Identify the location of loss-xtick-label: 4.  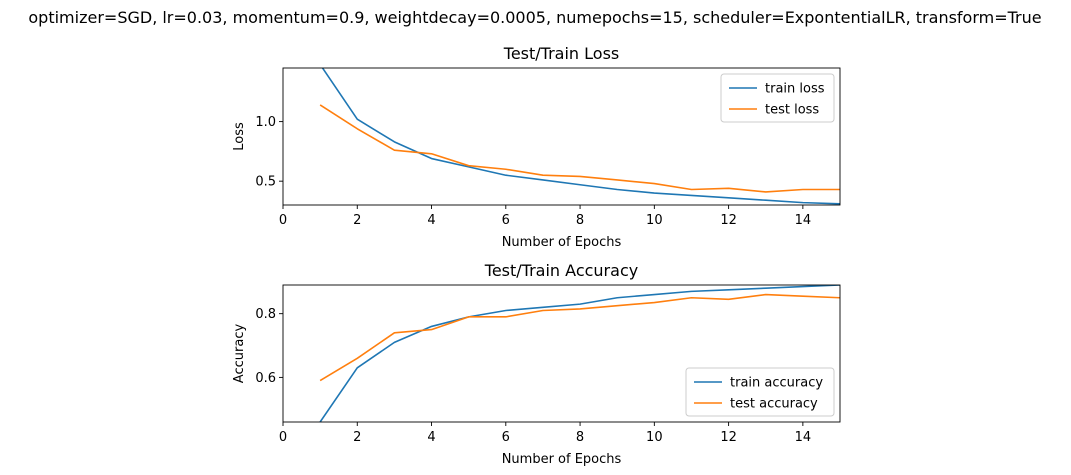
(431, 220).